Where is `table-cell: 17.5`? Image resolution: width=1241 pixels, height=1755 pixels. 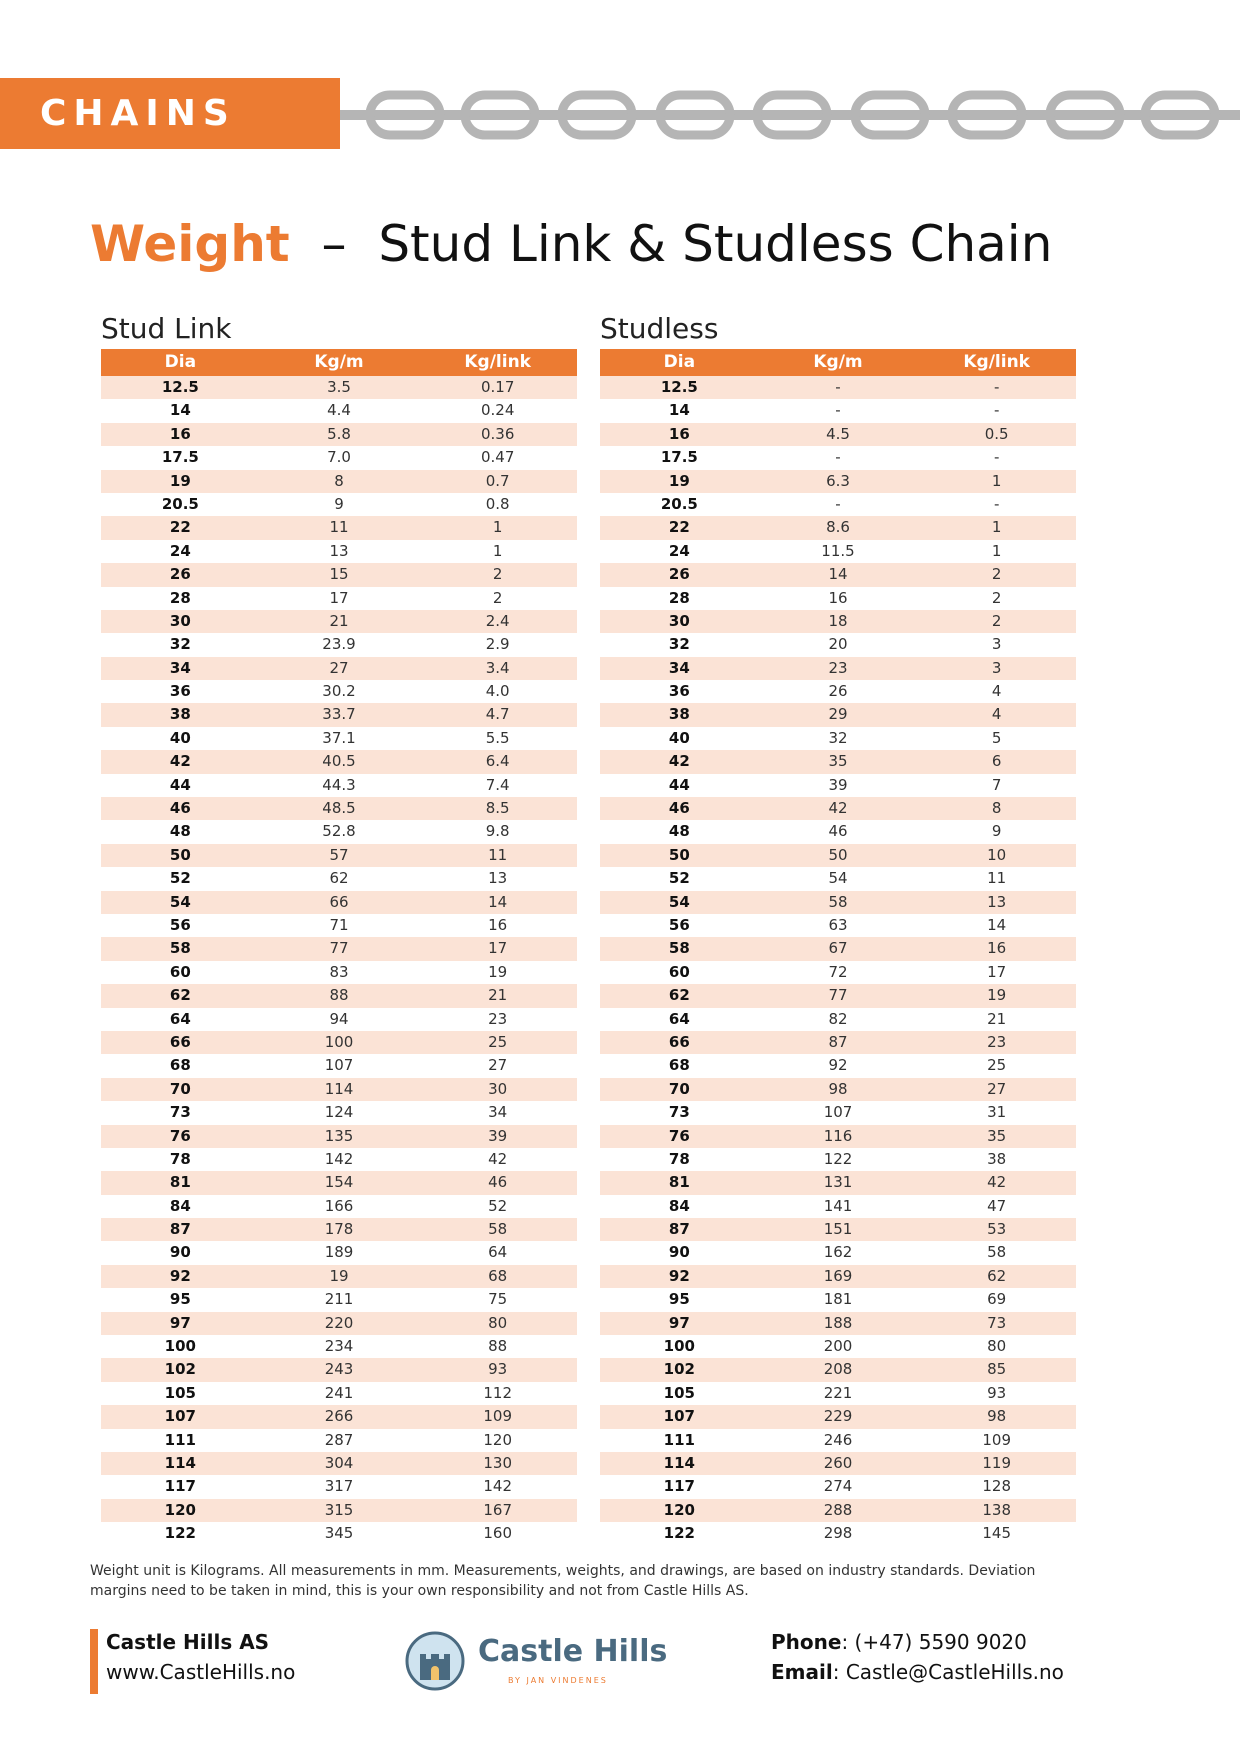 table-cell: 17.5 is located at coordinates (679, 457).